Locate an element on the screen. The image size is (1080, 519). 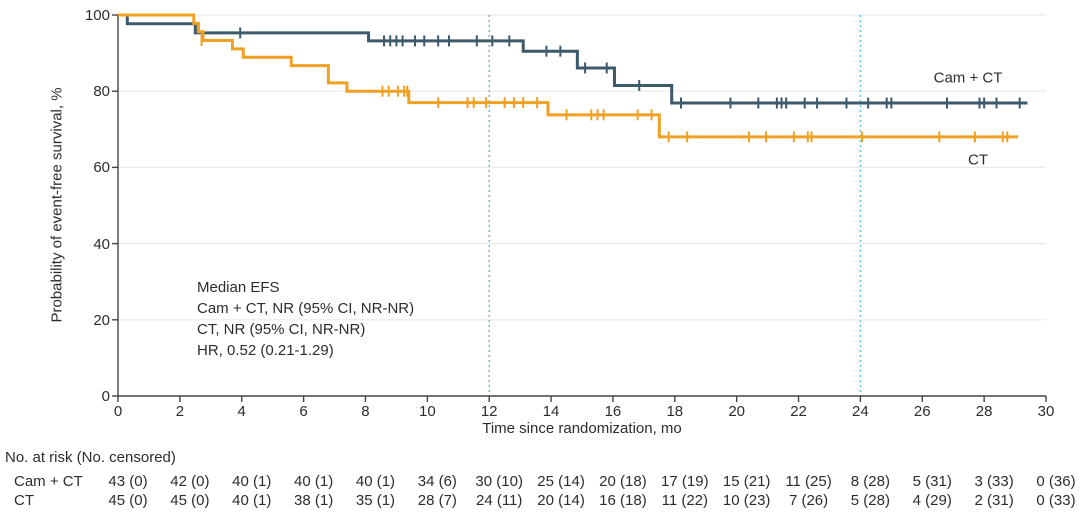
risk-cell: 28 (7) is located at coordinates (437, 500).